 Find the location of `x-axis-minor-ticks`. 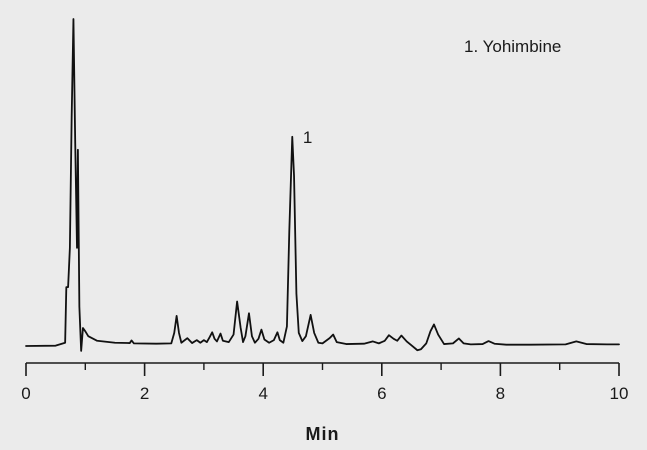

x-axis-minor-ticks is located at coordinates (322, 366).